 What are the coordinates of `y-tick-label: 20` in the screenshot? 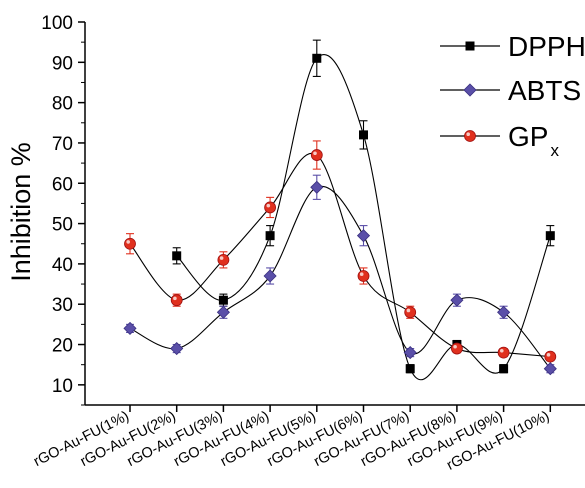 It's located at (62, 346).